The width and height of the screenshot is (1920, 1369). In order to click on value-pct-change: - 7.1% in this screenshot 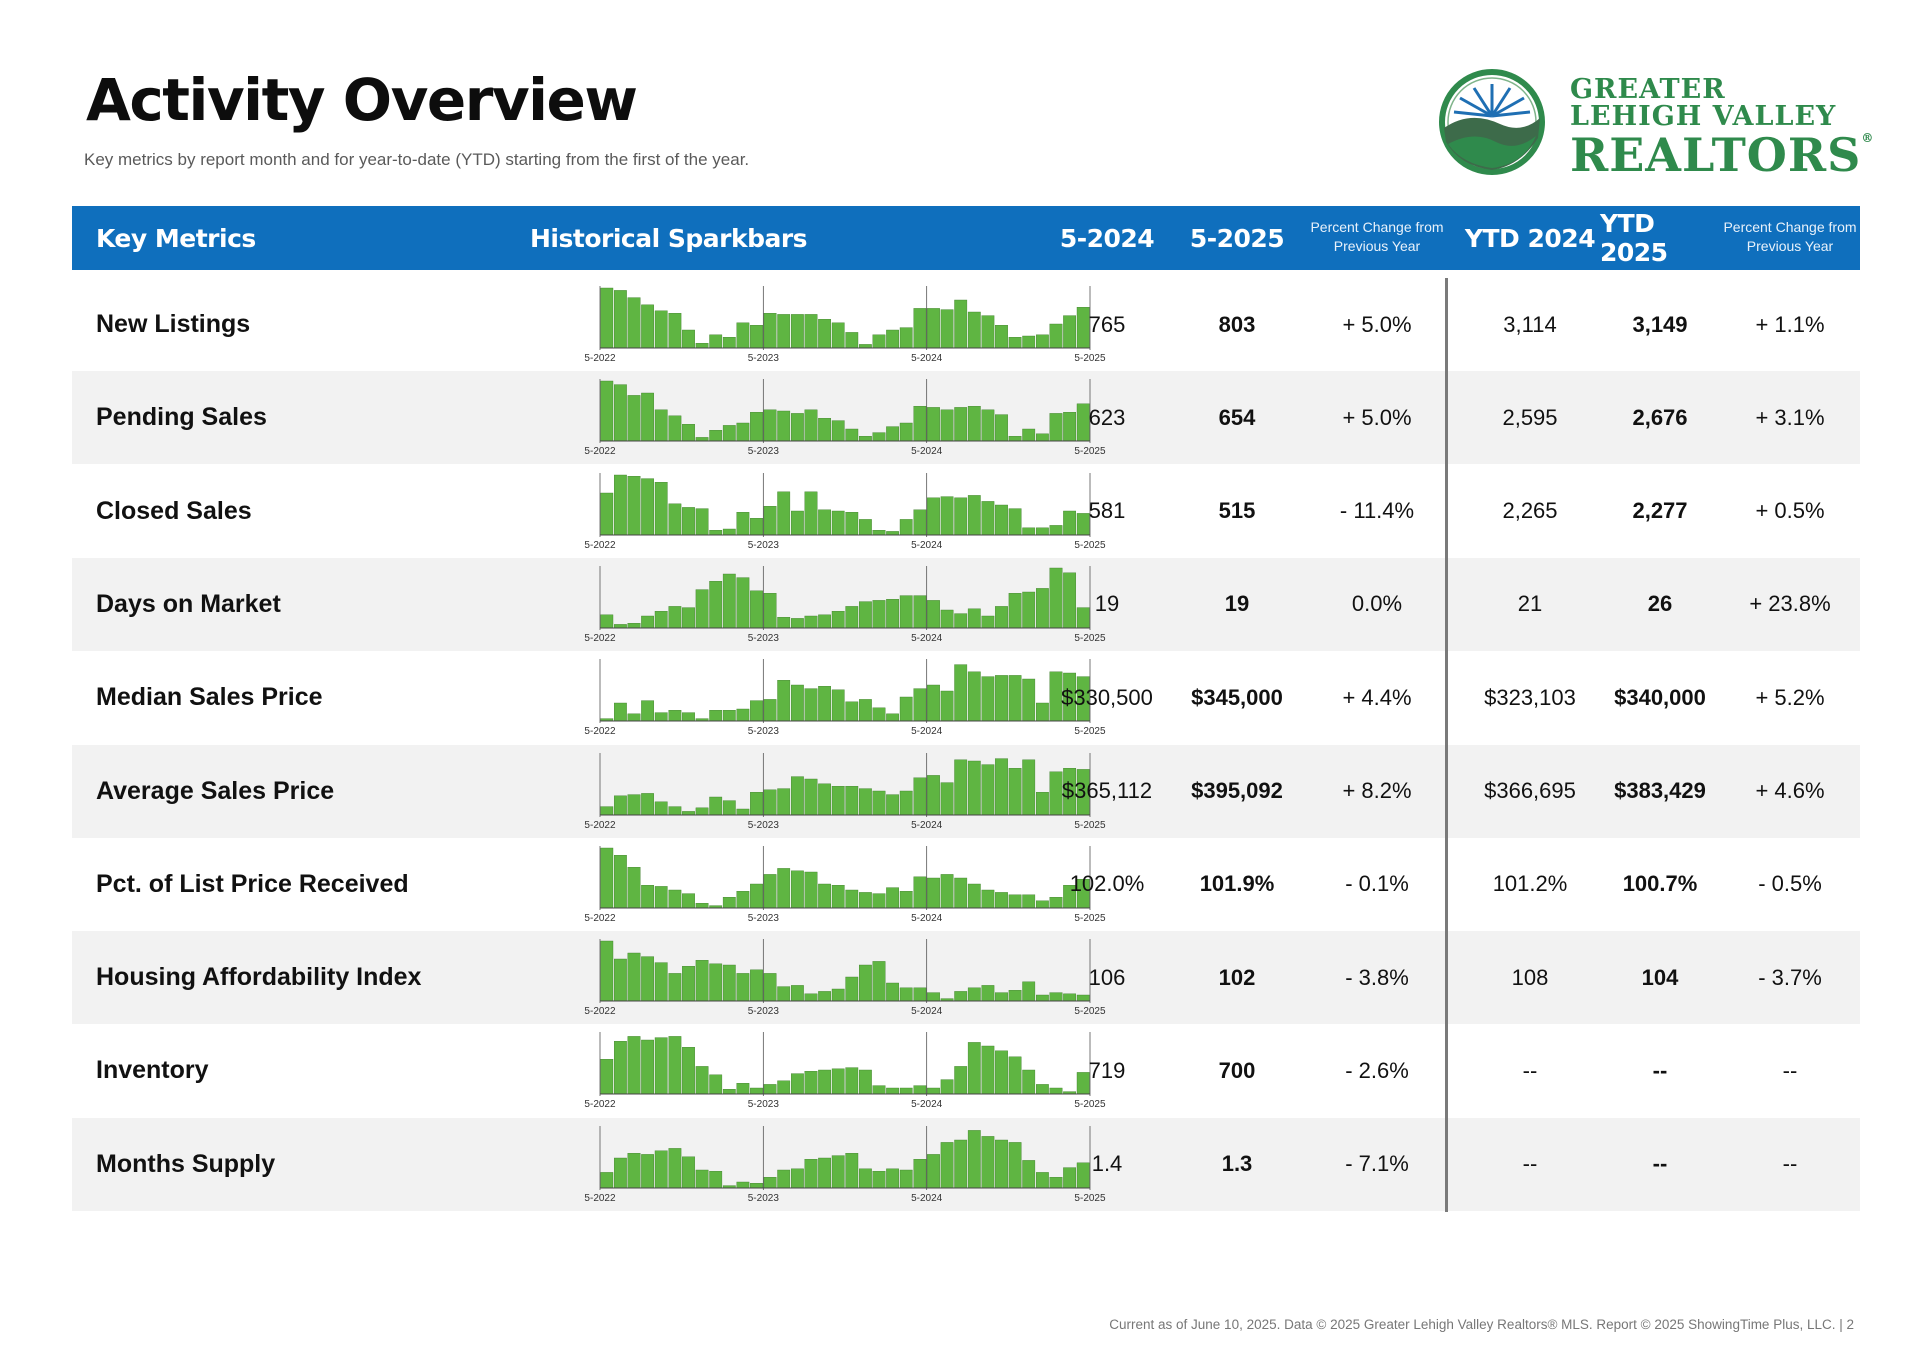, I will do `click(1377, 1164)`.